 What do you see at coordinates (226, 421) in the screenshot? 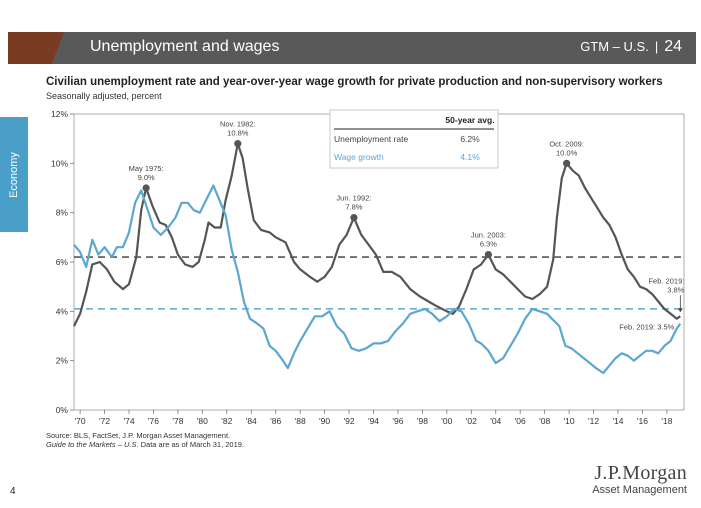
I see `x-tick-label: '82` at bounding box center [226, 421].